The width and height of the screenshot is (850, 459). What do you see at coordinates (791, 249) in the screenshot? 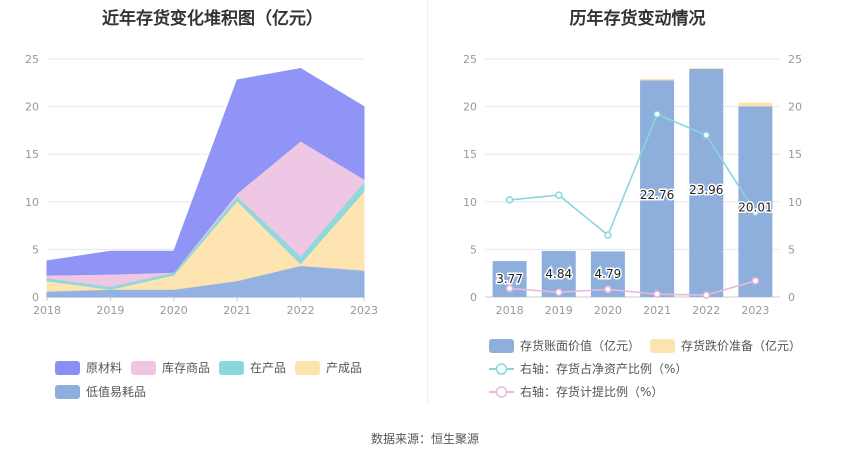
I see `y-right-tick-label: 5` at bounding box center [791, 249].